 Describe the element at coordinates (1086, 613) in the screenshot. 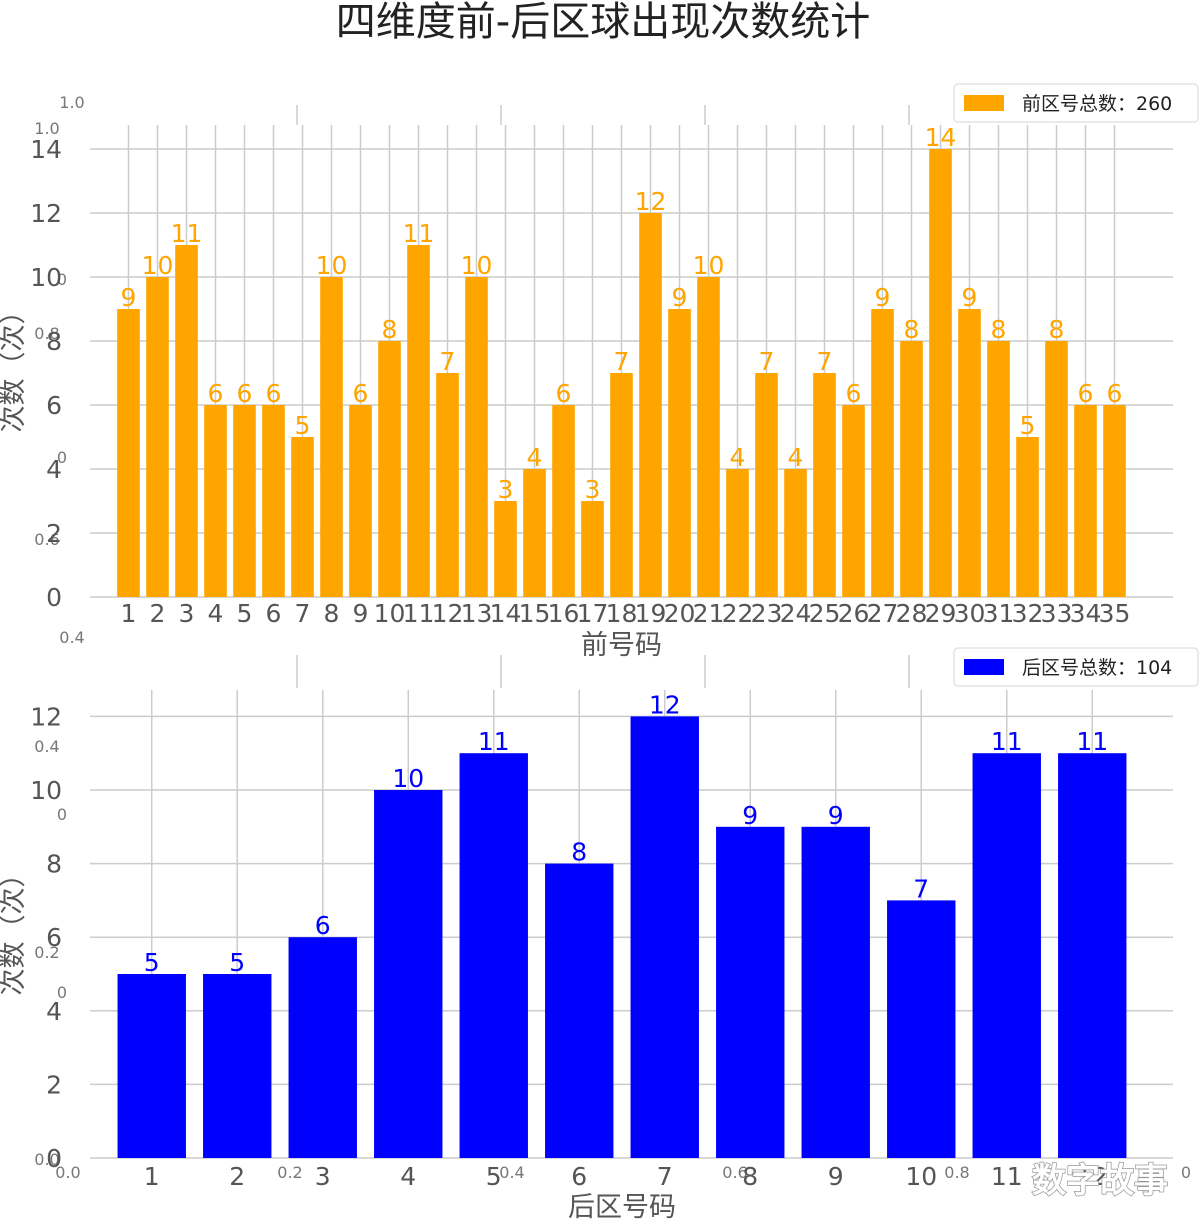

I see `x-tick-label: 34` at that location.